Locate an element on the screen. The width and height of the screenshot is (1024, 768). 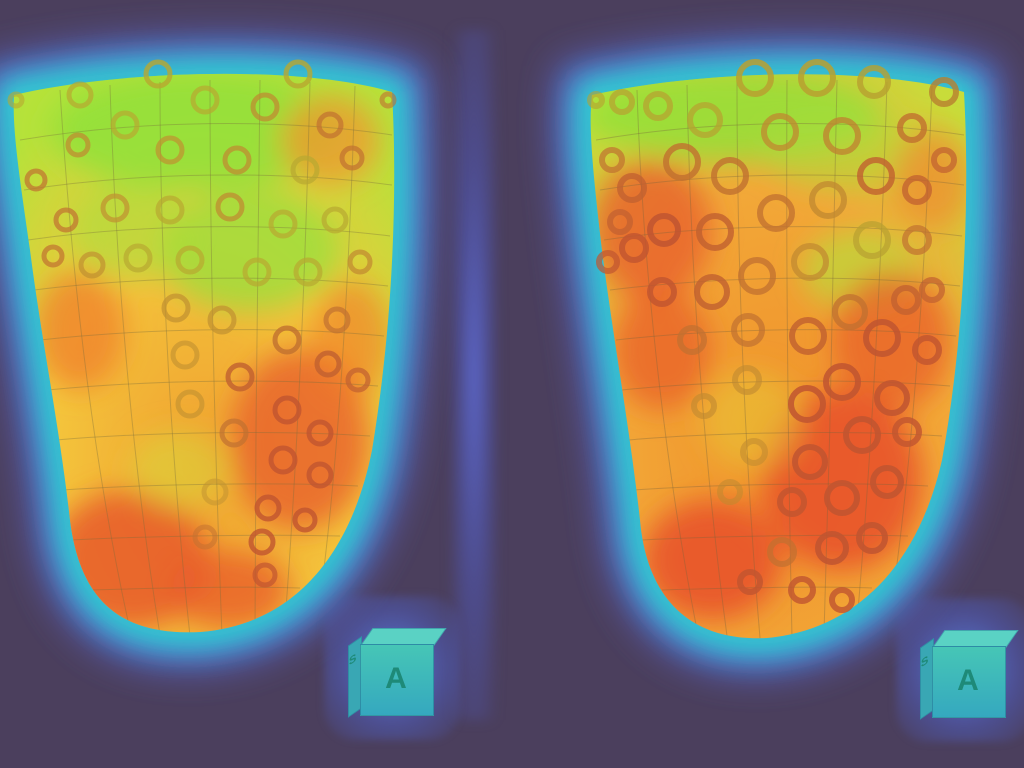
view-divider is located at coordinates (474, 375).